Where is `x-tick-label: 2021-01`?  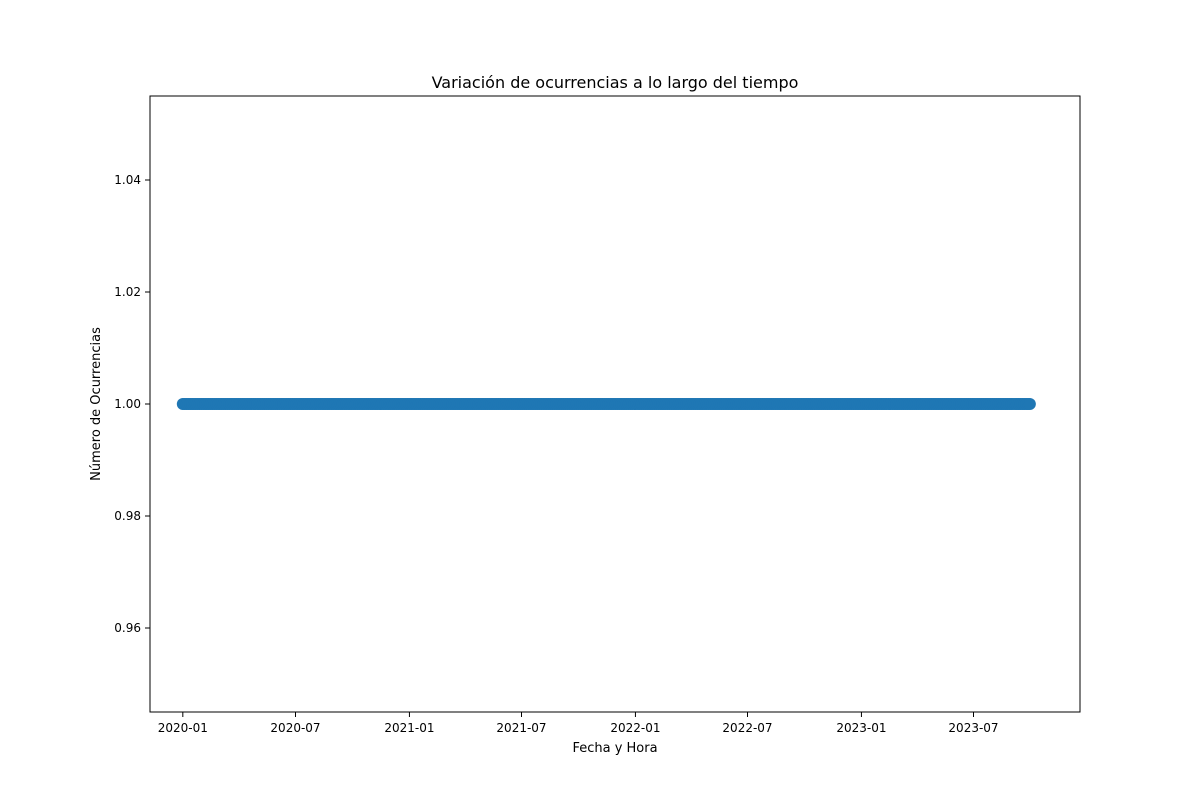
x-tick-label: 2021-01 is located at coordinates (409, 728).